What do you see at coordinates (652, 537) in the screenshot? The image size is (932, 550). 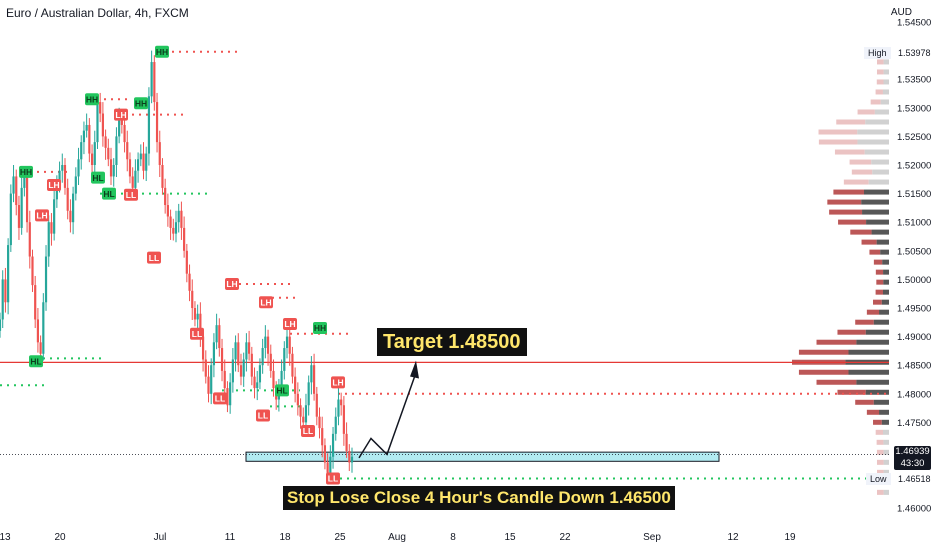 I see `x-tick-label: Sep` at bounding box center [652, 537].